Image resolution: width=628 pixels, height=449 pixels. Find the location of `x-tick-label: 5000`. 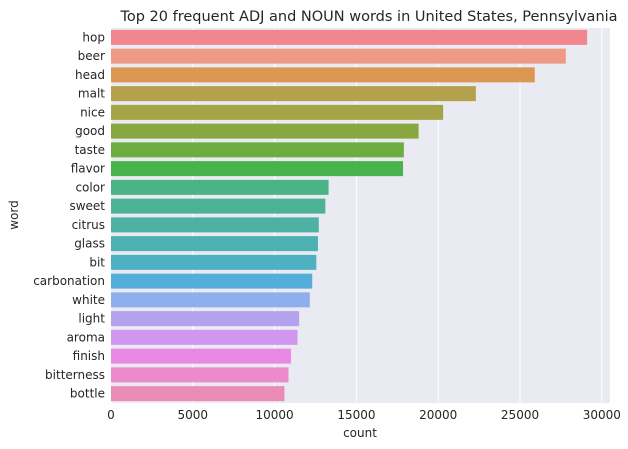

x-tick-label: 5000 is located at coordinates (193, 415).